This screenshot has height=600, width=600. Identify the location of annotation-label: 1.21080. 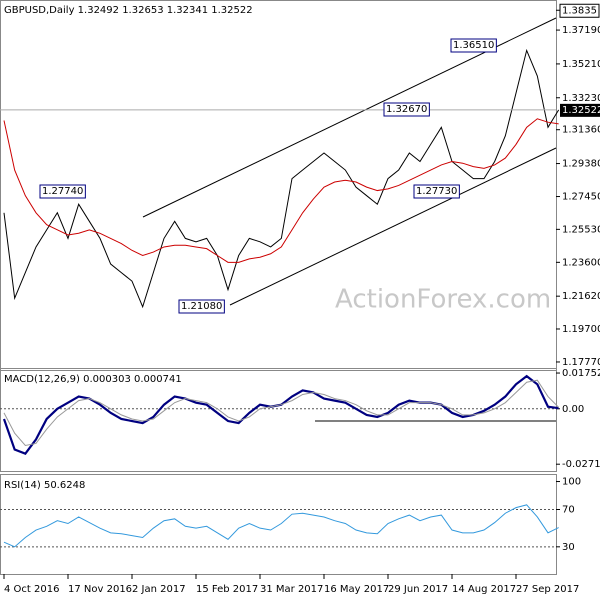
(201, 306).